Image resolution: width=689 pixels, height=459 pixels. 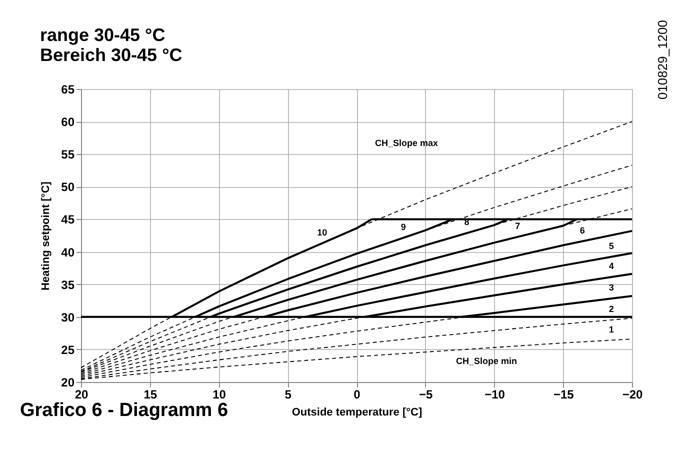 I want to click on x-tick-label: 10, so click(x=219, y=395).